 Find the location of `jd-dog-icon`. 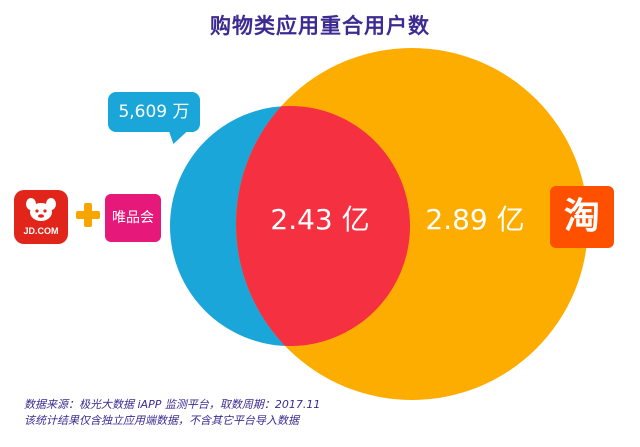

jd-dog-icon is located at coordinates (41, 209).